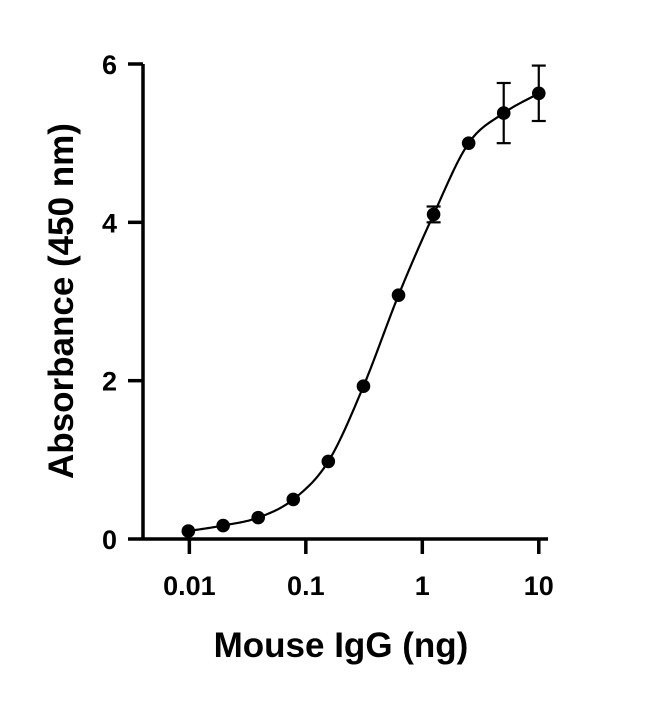 The height and width of the screenshot is (704, 650). I want to click on y-tick-label-6: 6, so click(109, 65).